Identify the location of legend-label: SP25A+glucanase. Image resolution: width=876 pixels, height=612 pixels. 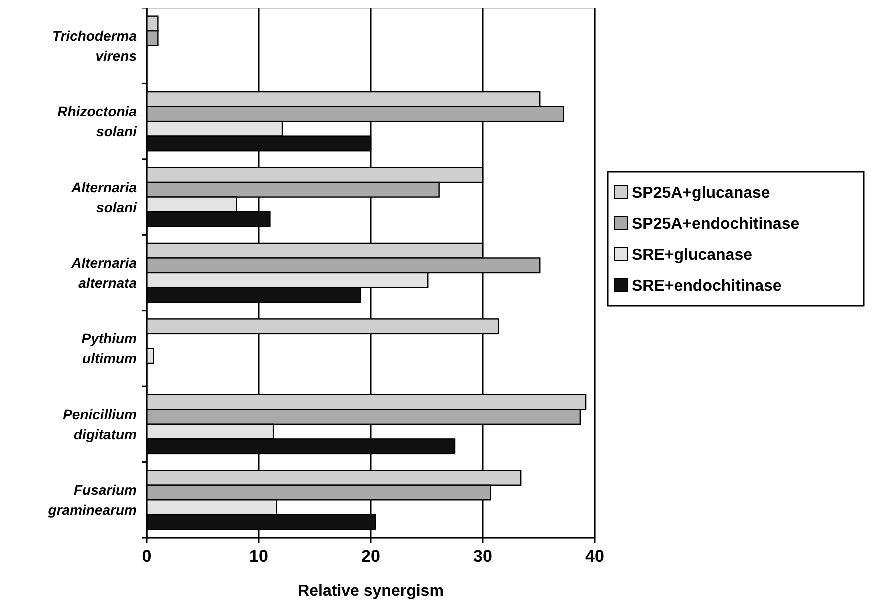
(701, 193).